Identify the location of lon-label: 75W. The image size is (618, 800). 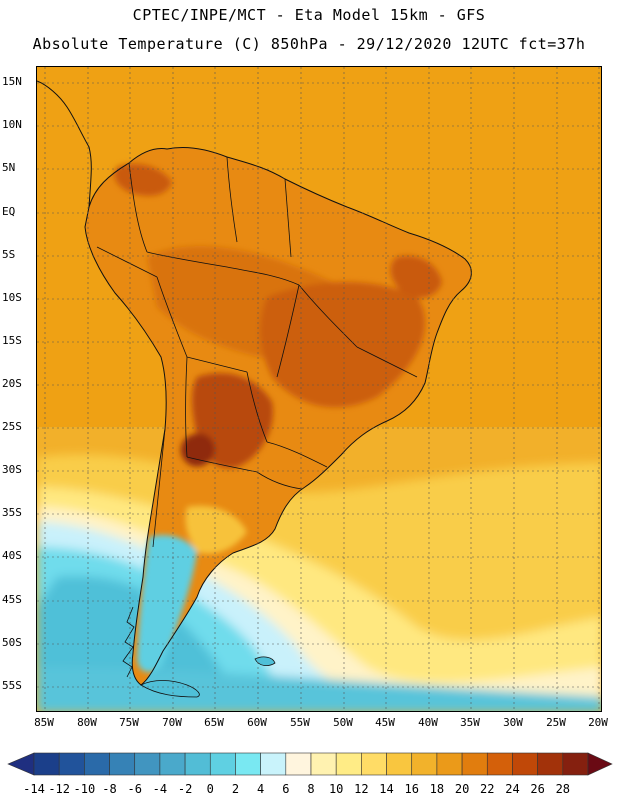
(129, 722).